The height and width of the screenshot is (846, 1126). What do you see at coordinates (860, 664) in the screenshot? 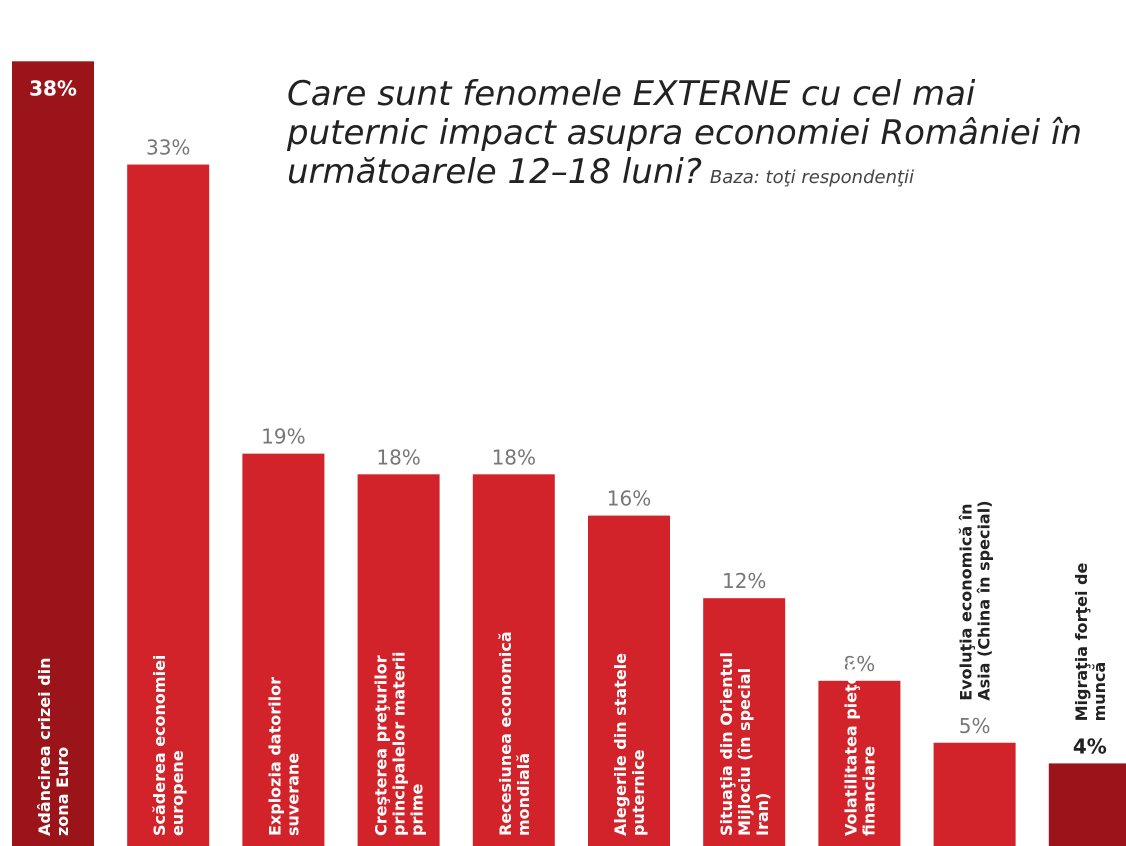
I see `value-label: 8%` at bounding box center [860, 664].